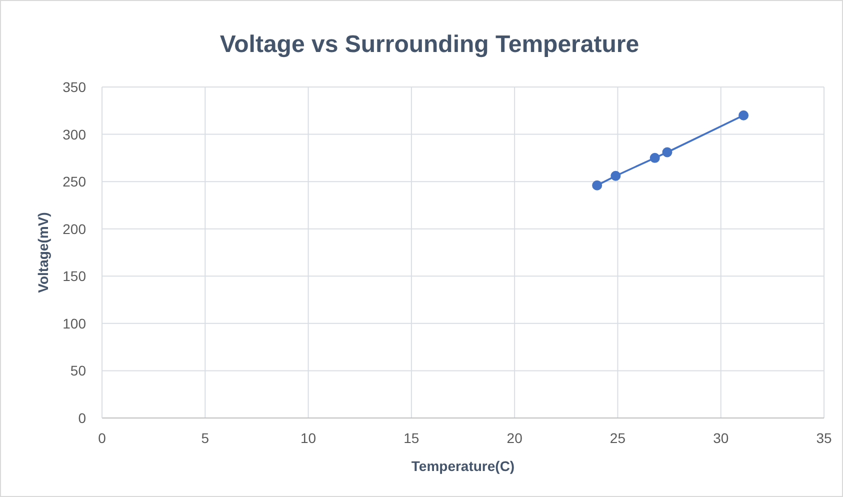  Describe the element at coordinates (412, 438) in the screenshot. I see `x-tick-label: 15` at that location.